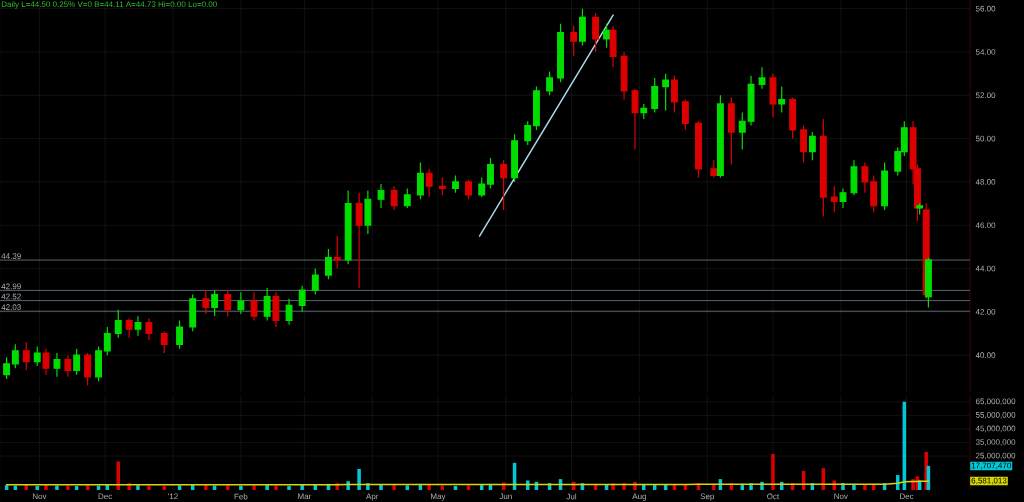 This screenshot has height=502, width=1024. Describe the element at coordinates (241, 496) in the screenshot. I see `x-tick-label: Feb` at that location.